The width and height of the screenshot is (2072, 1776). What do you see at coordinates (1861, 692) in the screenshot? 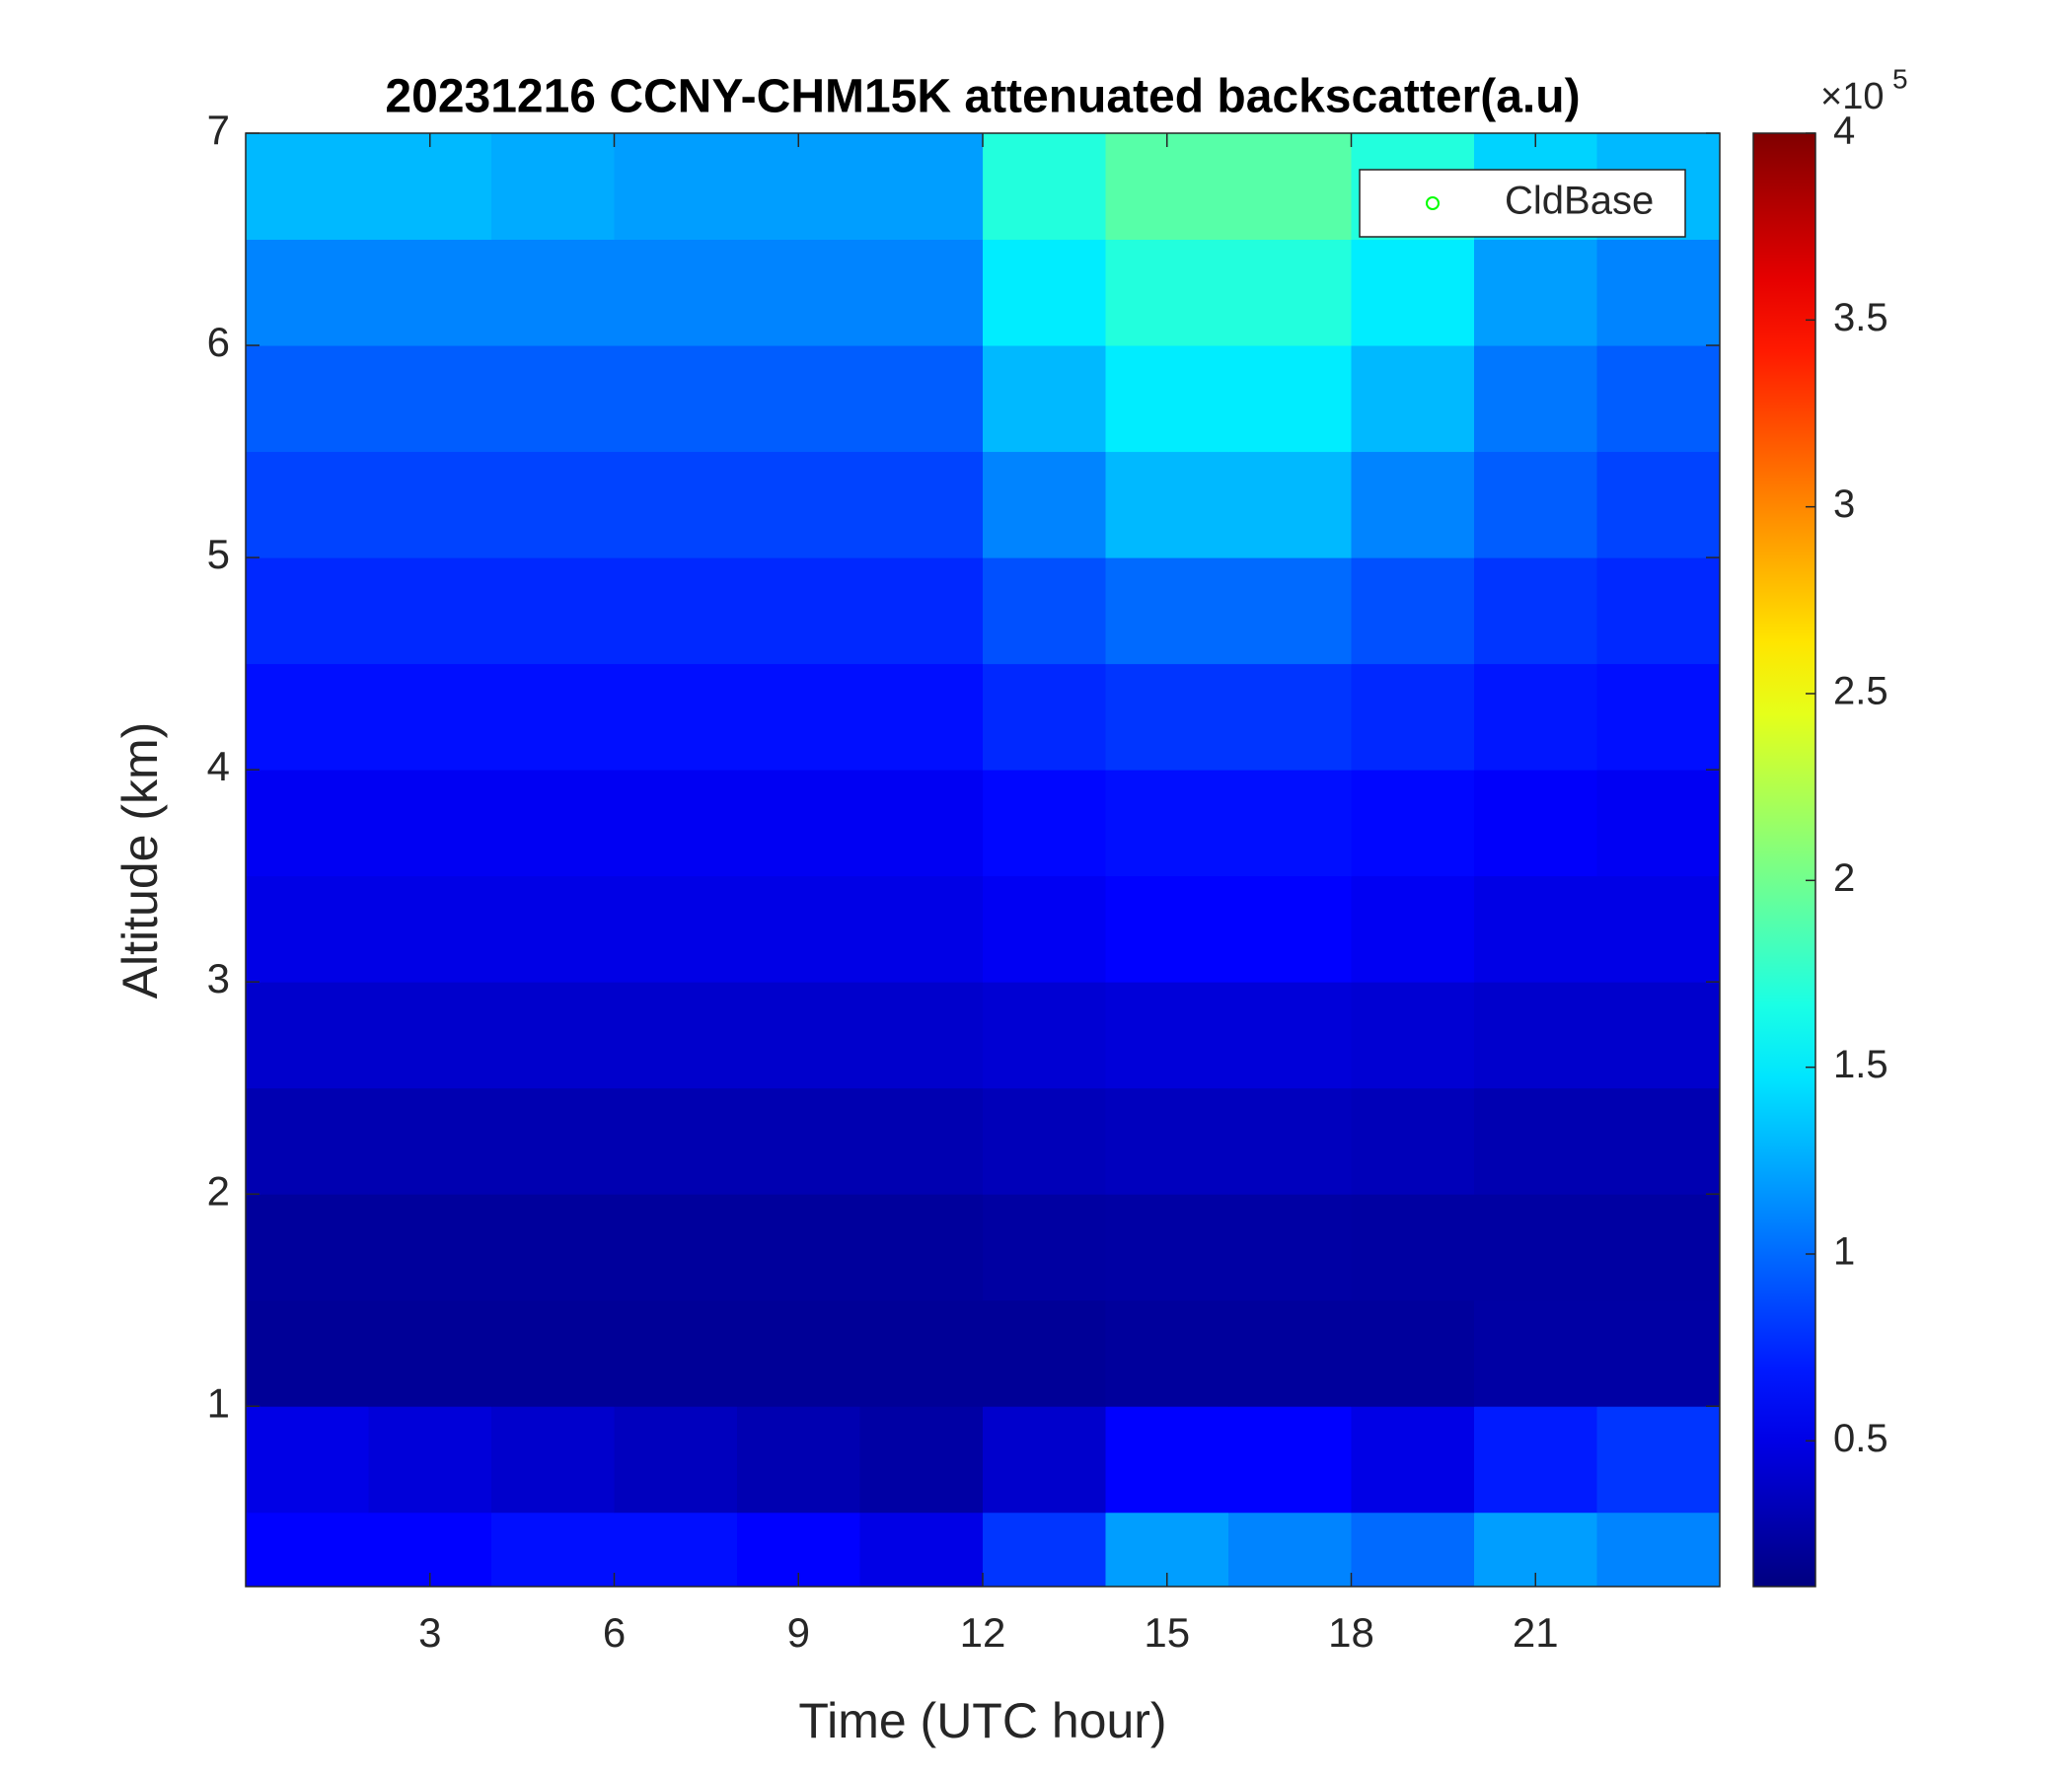
I see `colorbar-tick-label: 2.5` at bounding box center [1861, 692].